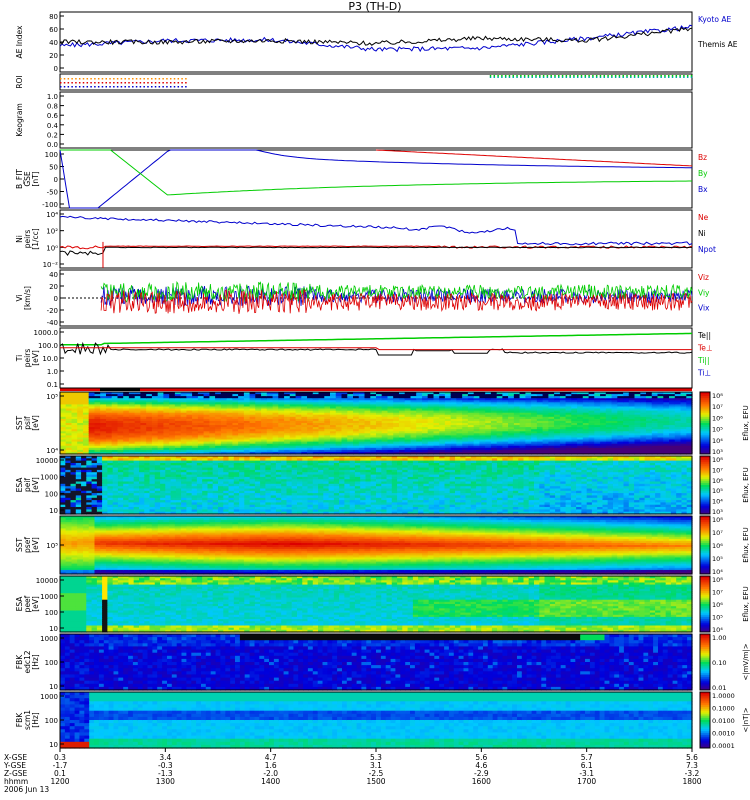 The height and width of the screenshot is (800, 750). What do you see at coordinates (165, 781) in the screenshot?
I see `x-tick-label: 1300` at bounding box center [165, 781].